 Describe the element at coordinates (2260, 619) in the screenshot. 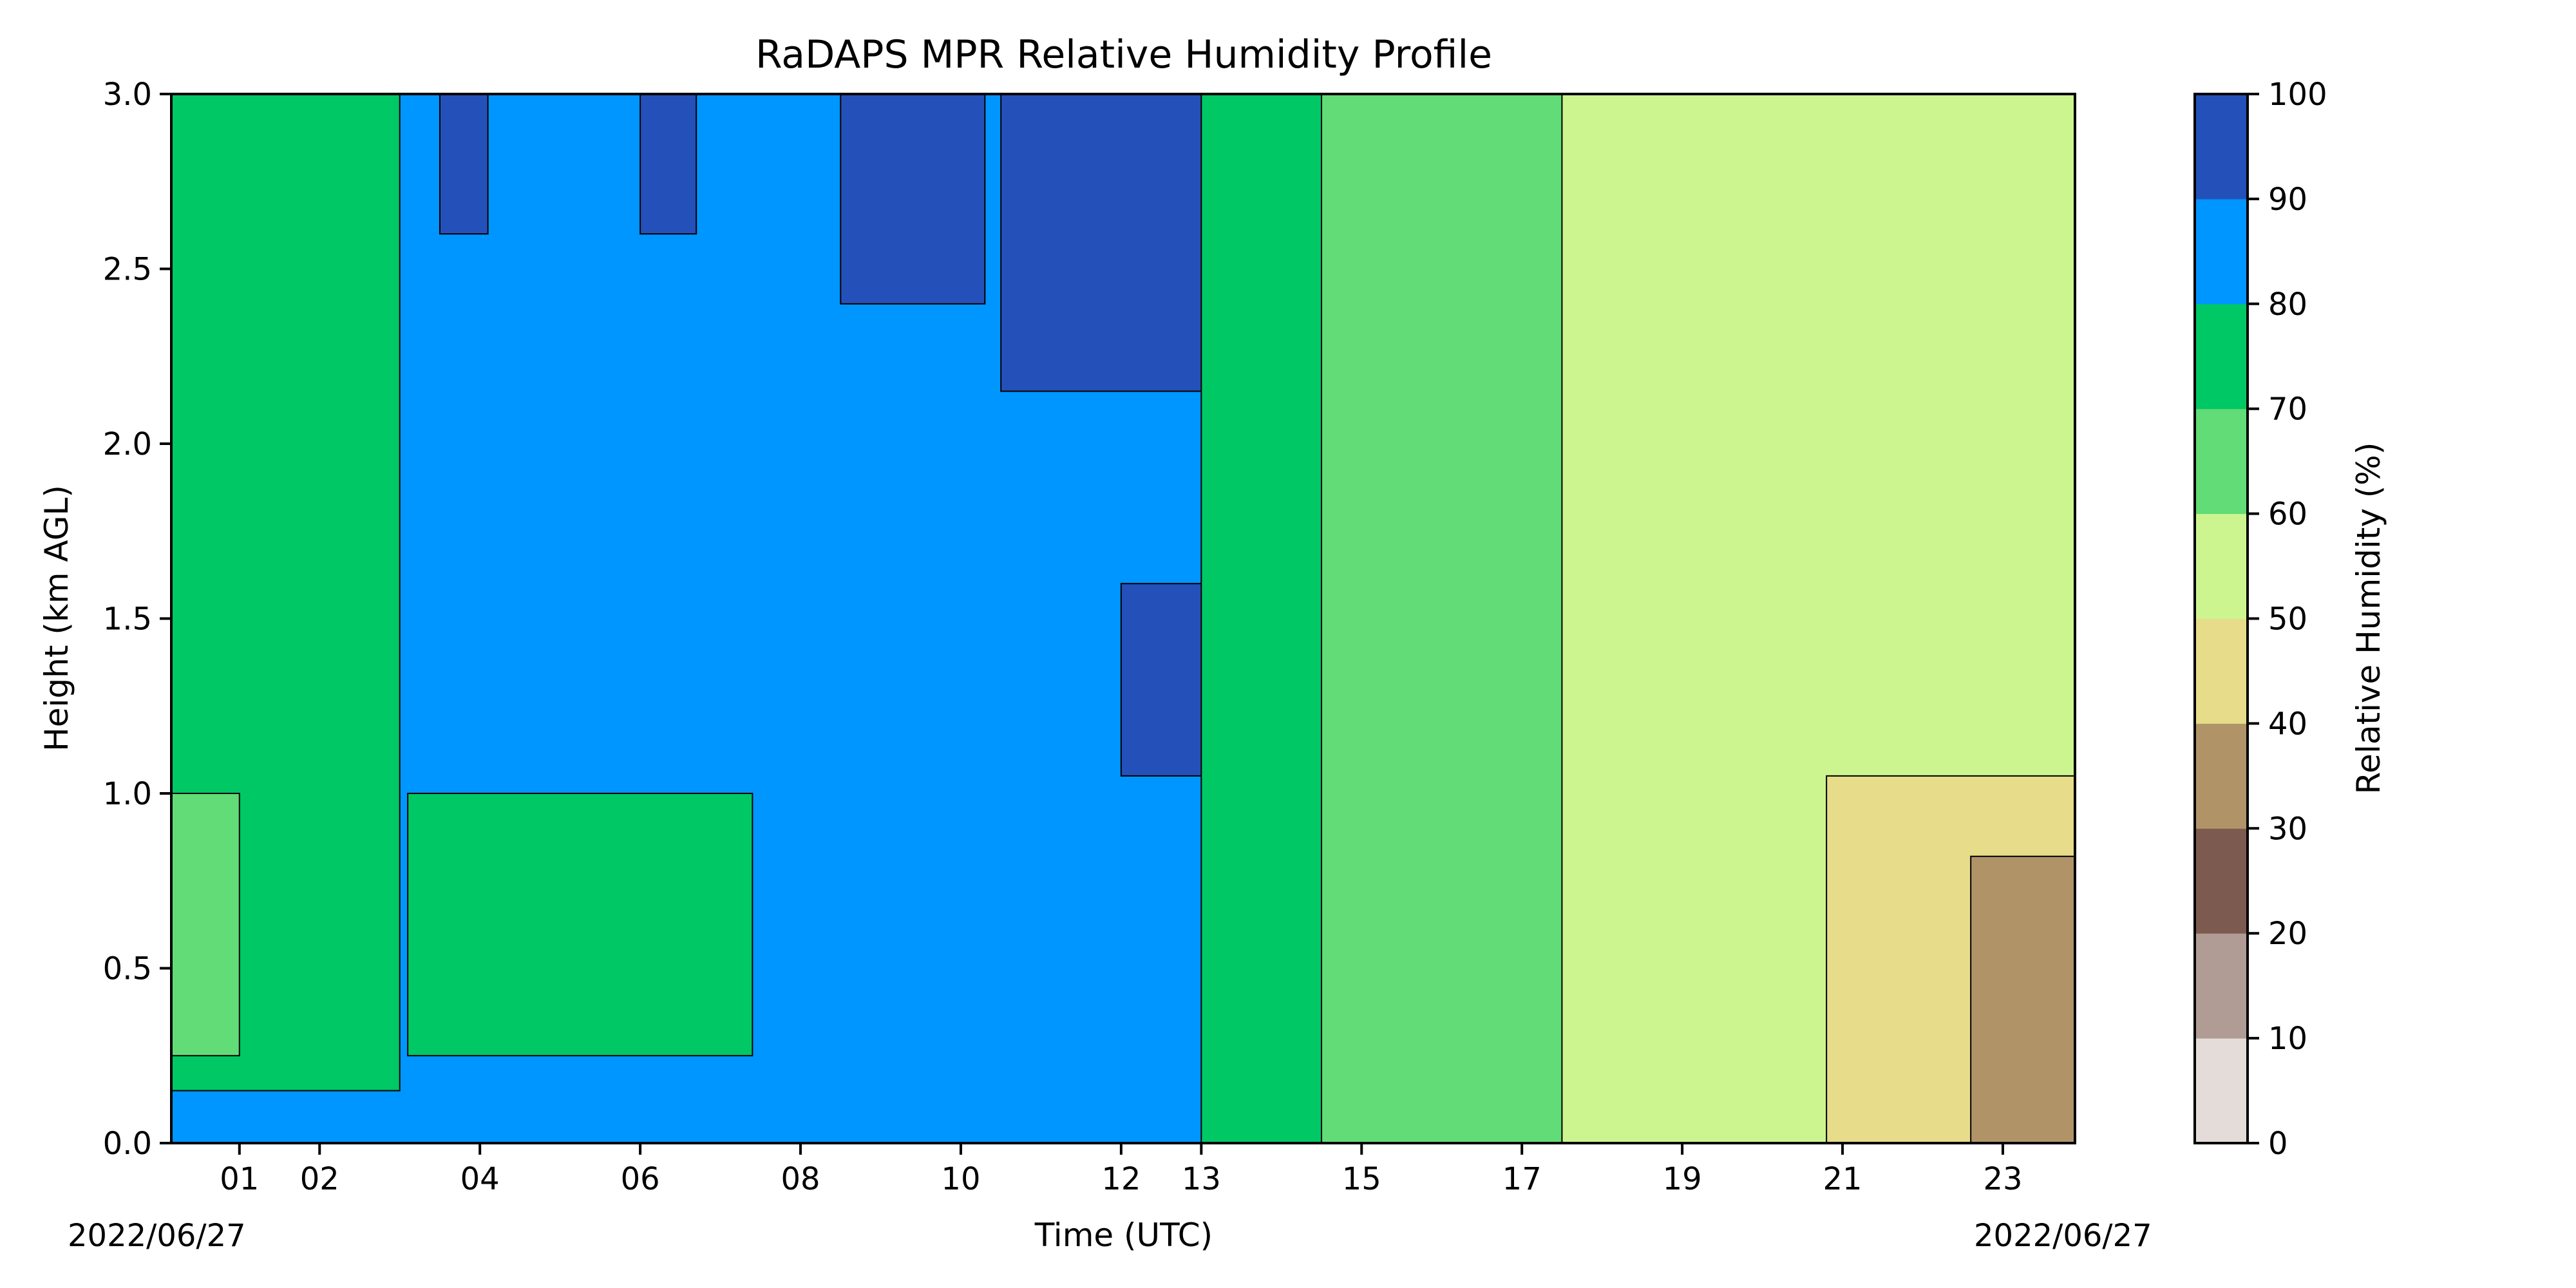

I see `colorbar: 0 10 20 30 40 50 60 70 80 90 100` at that location.